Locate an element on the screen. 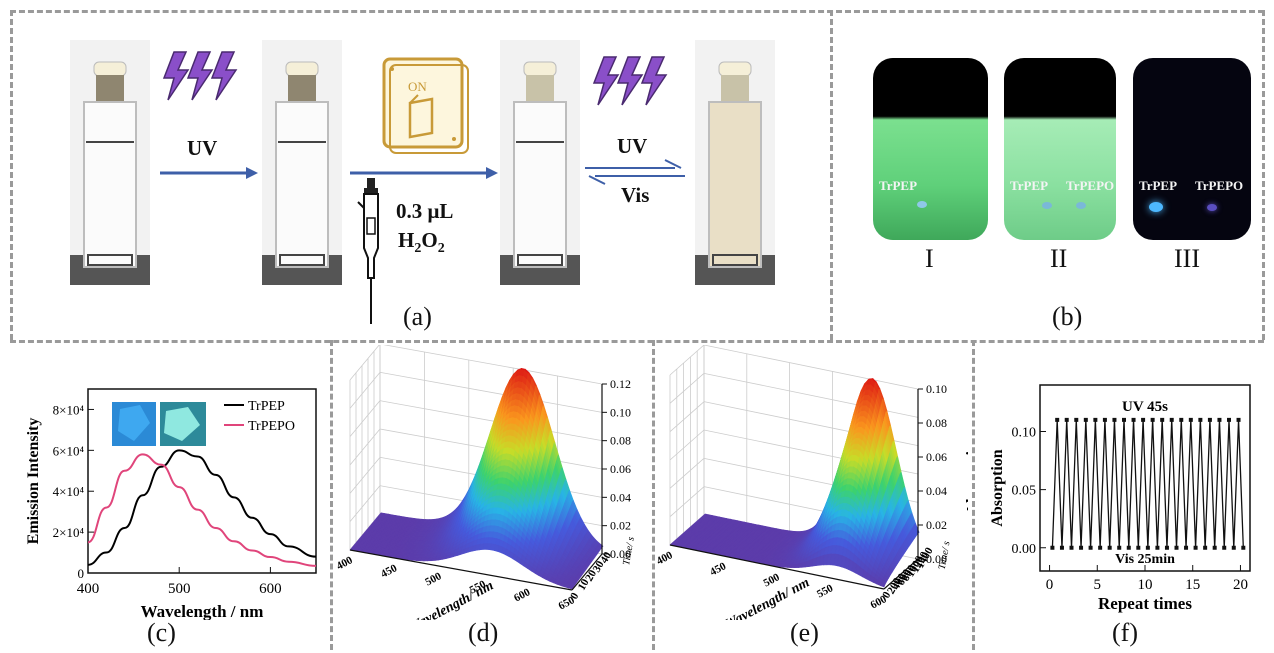 The height and width of the screenshot is (653, 1274). z-tick-label: 0.12 is located at coordinates (620, 384).